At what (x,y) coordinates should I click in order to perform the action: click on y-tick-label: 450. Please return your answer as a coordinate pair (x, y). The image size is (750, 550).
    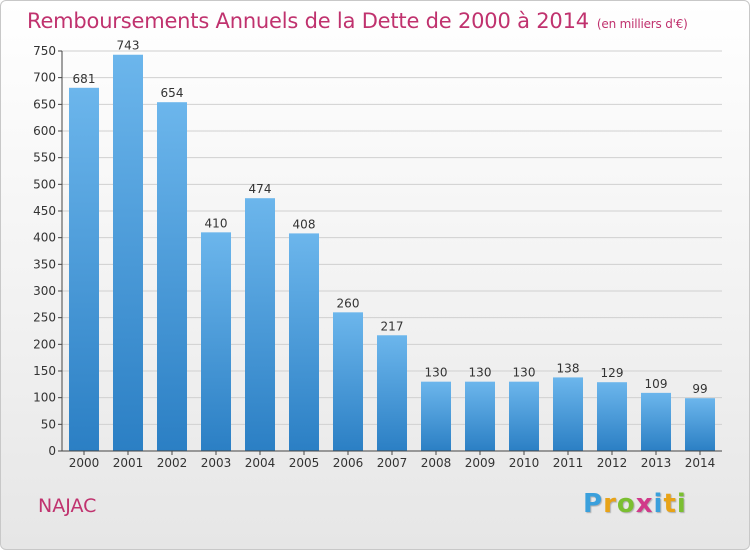
    Looking at the image, I should click on (44, 211).